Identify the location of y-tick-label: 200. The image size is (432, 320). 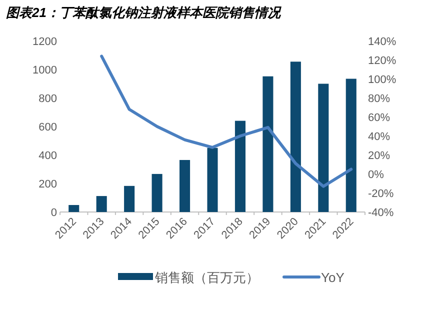
(47, 184).